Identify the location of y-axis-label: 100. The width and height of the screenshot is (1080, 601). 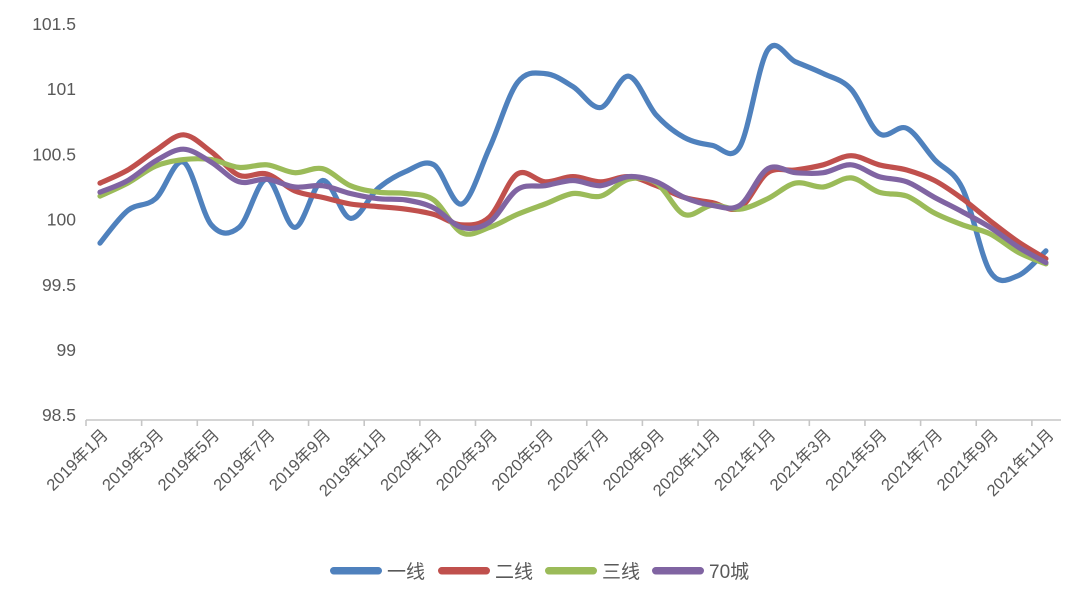
(61, 220).